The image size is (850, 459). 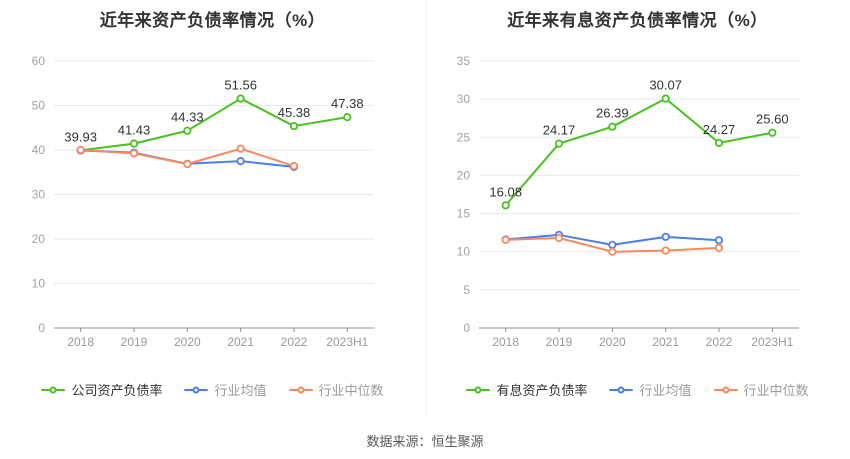 I want to click on svg-text: 40, so click(x=39, y=150).